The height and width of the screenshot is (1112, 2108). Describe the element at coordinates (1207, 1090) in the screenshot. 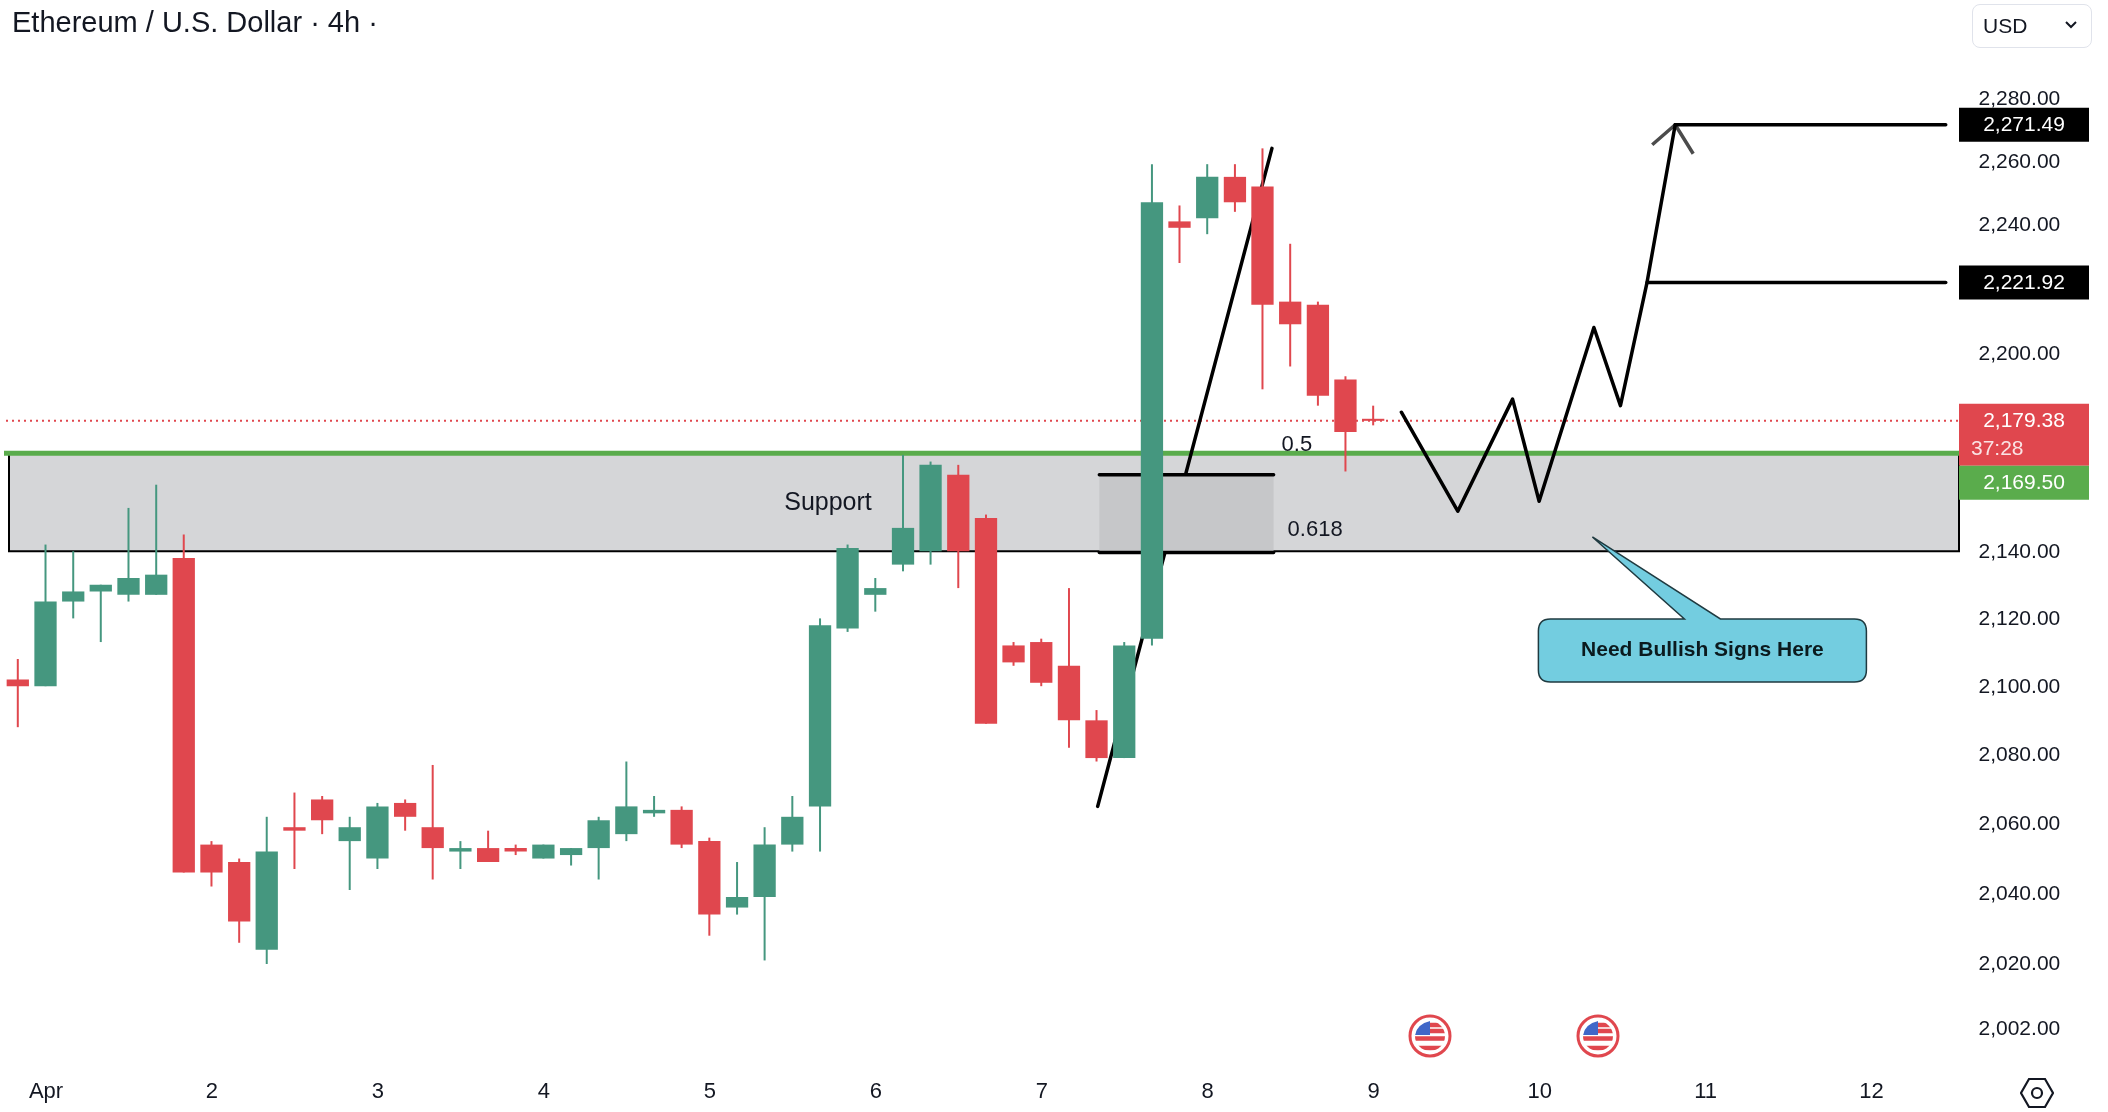

I see `x-tick-label: 8` at that location.